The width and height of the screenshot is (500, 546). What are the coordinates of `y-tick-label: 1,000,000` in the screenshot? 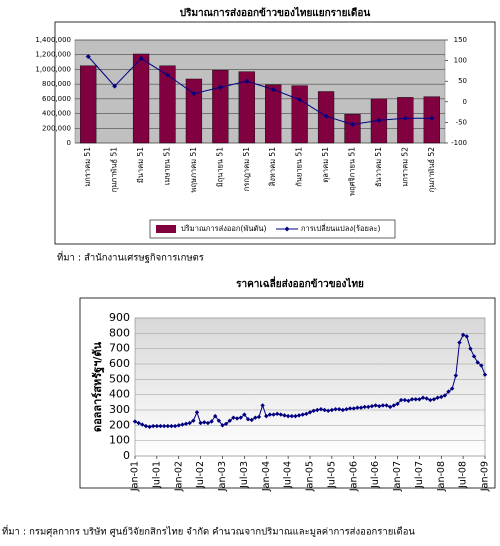 It's located at (53, 69).